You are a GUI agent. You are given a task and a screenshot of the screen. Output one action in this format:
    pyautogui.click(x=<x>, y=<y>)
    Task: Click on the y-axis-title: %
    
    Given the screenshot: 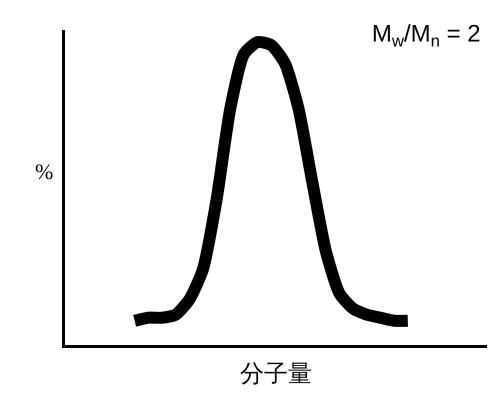 What is the action you would take?
    pyautogui.click(x=44, y=171)
    